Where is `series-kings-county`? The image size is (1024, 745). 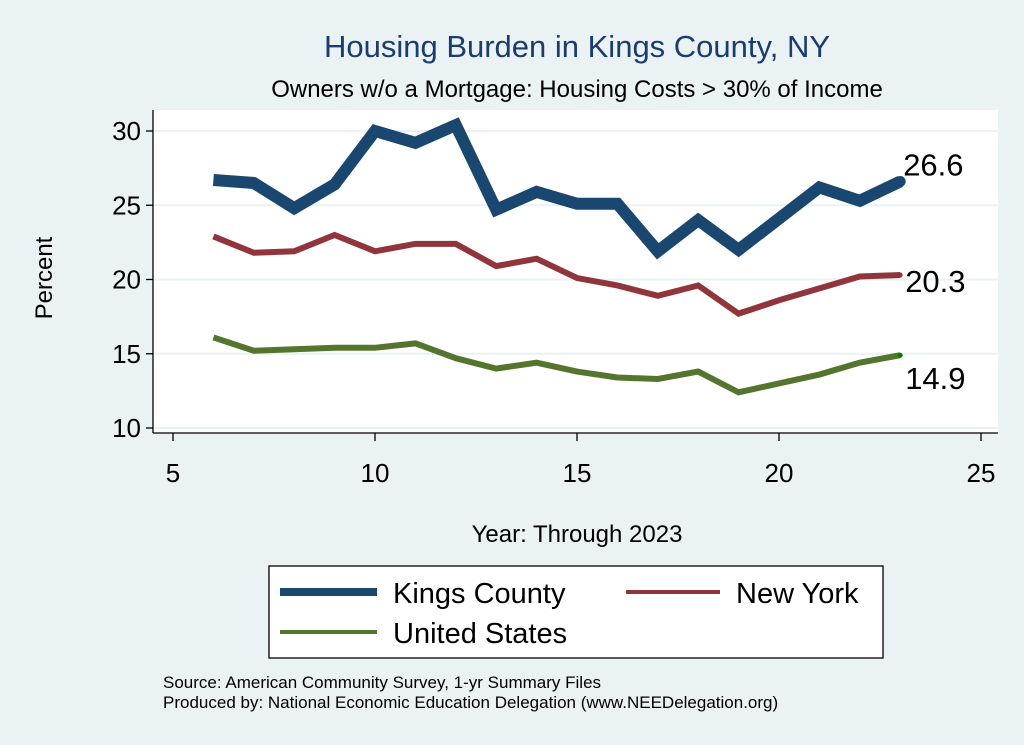
series-kings-county is located at coordinates (559, 188).